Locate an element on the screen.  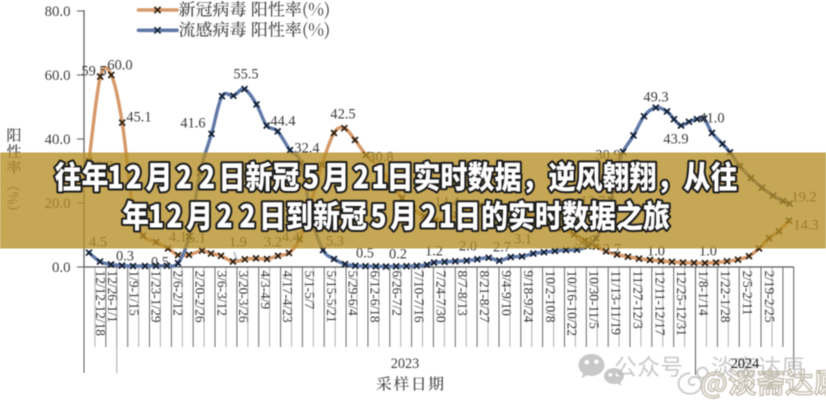
svg-text: 8/7-8/13 is located at coordinates (462, 294).